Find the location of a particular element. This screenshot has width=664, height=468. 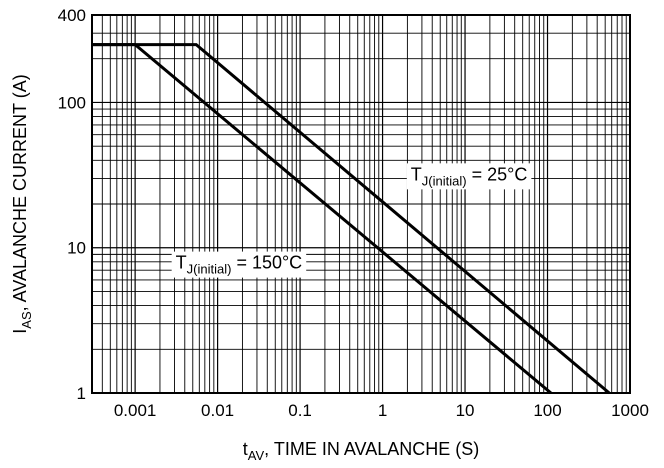

y-tick-labels: 1 10 100 400 is located at coordinates (72, 204).